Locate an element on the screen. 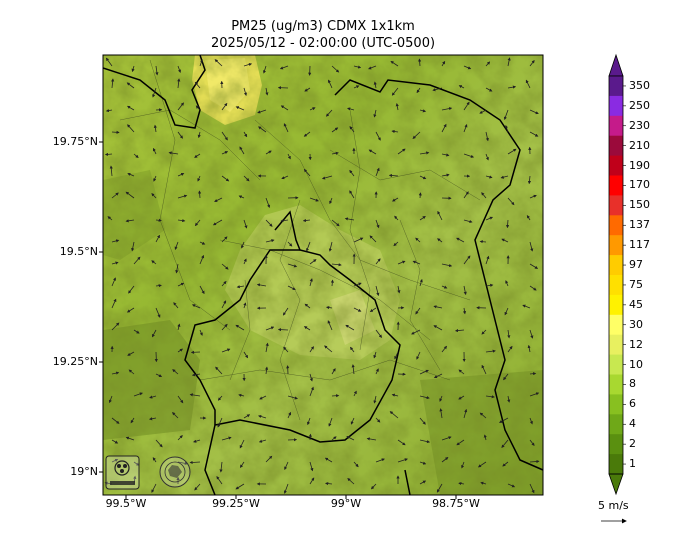 The height and width of the screenshot is (550, 700). colorbar-label: 45 is located at coordinates (636, 304).